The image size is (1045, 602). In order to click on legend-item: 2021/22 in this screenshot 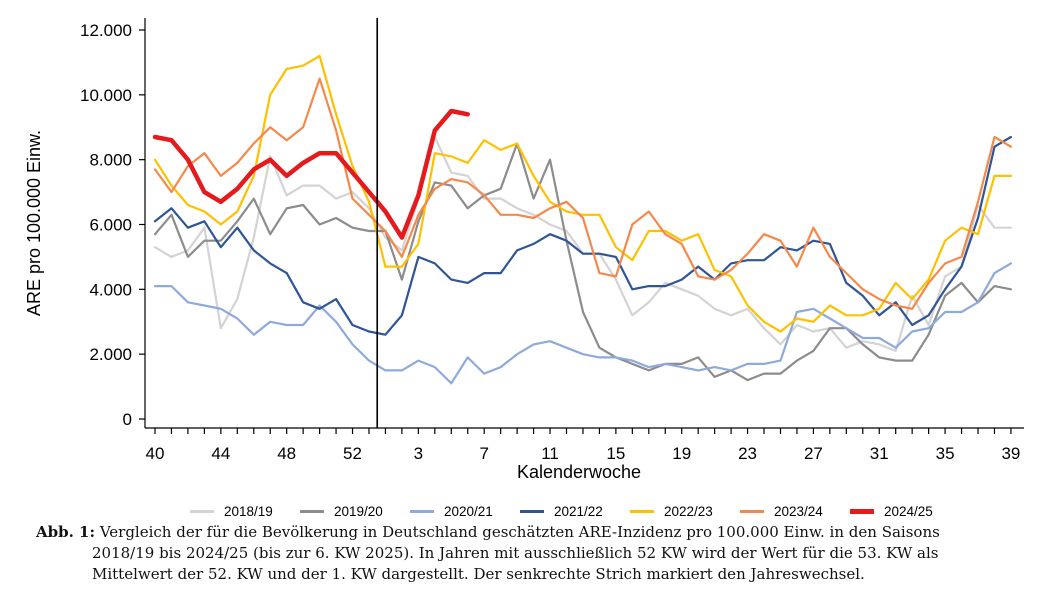, I will do `click(575, 511)`.